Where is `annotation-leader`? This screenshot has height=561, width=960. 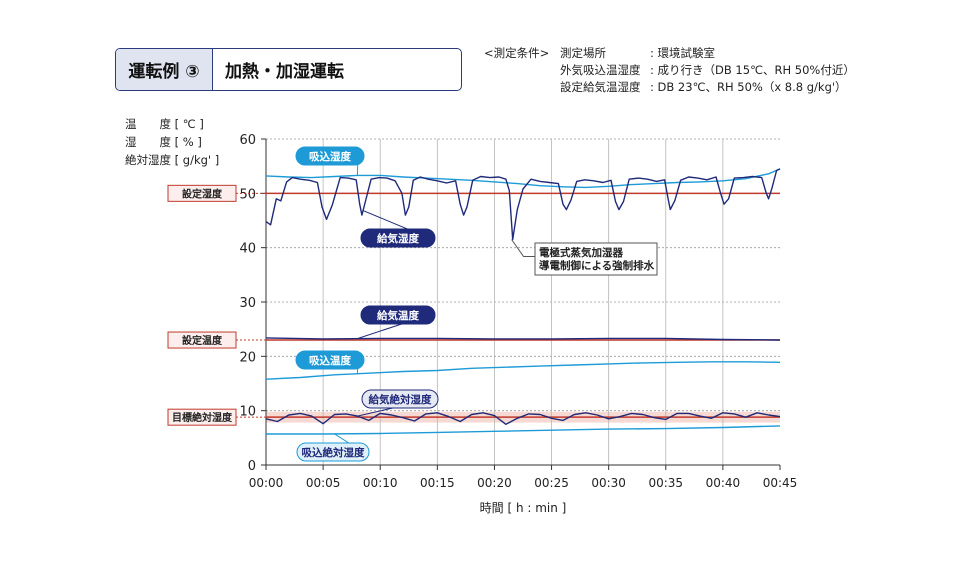
annotation-leader is located at coordinates (523, 248).